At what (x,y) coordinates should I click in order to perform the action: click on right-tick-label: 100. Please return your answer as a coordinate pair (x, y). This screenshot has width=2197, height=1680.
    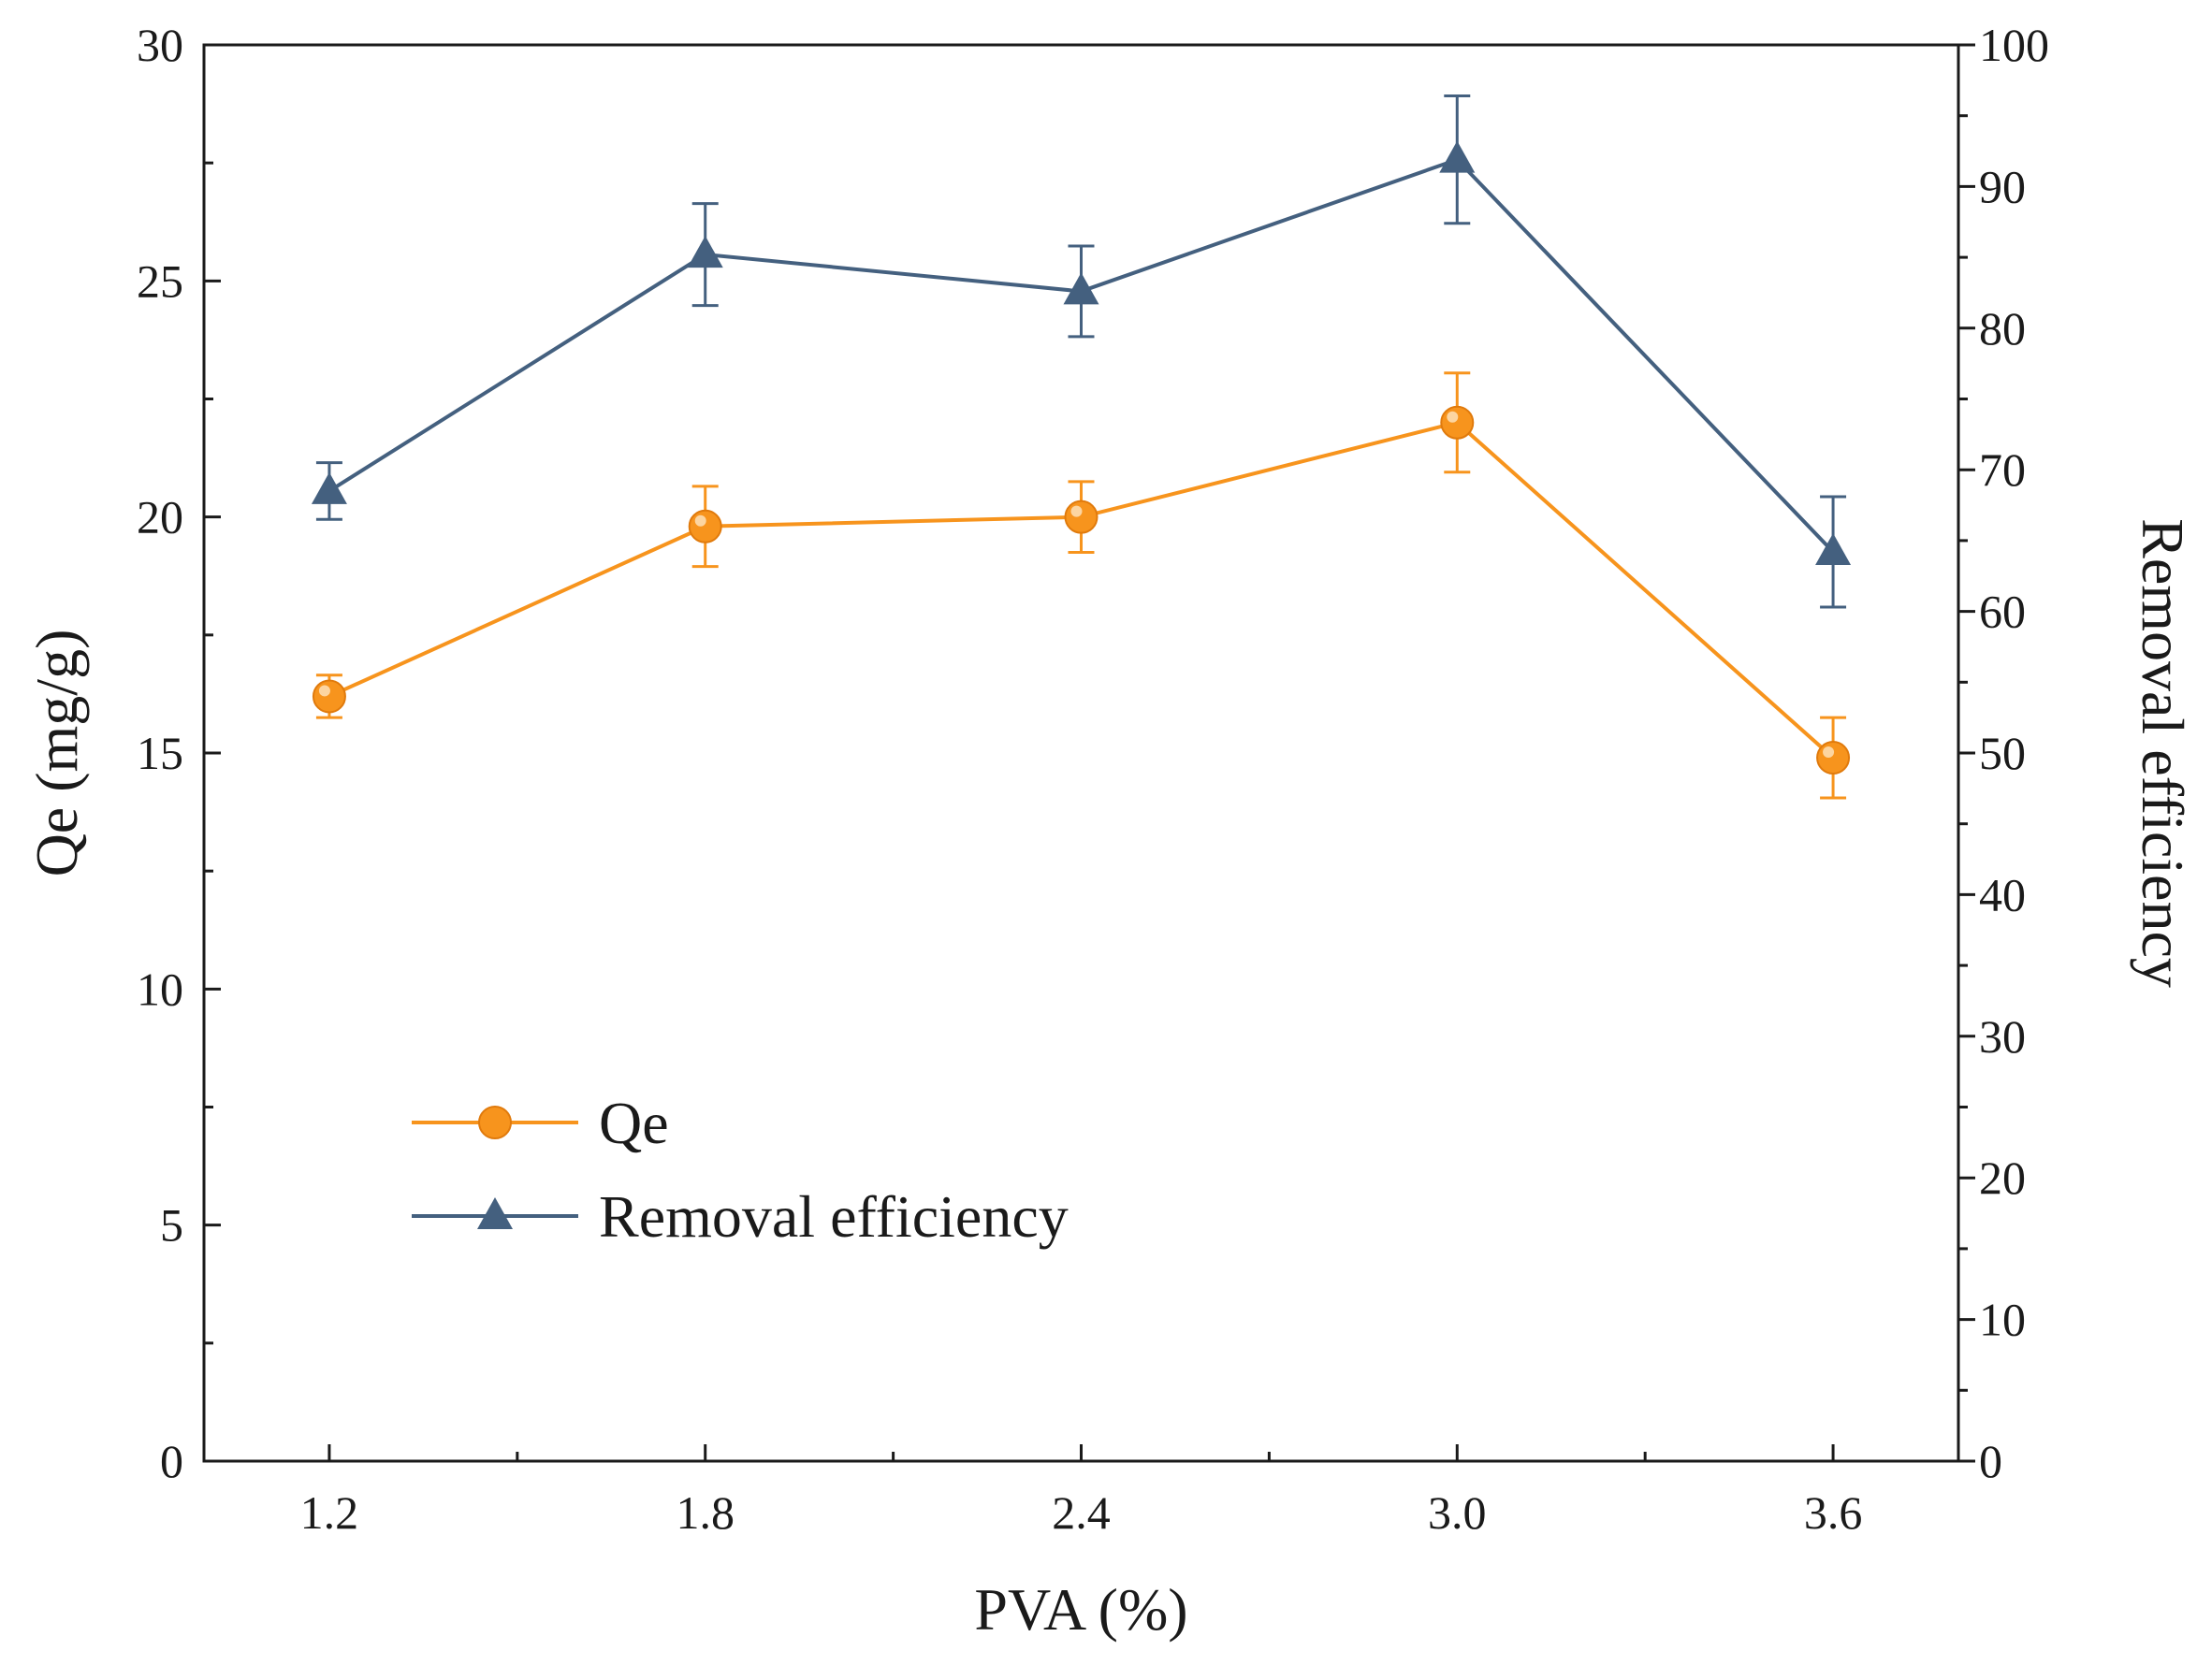
    Looking at the image, I should click on (2014, 45).